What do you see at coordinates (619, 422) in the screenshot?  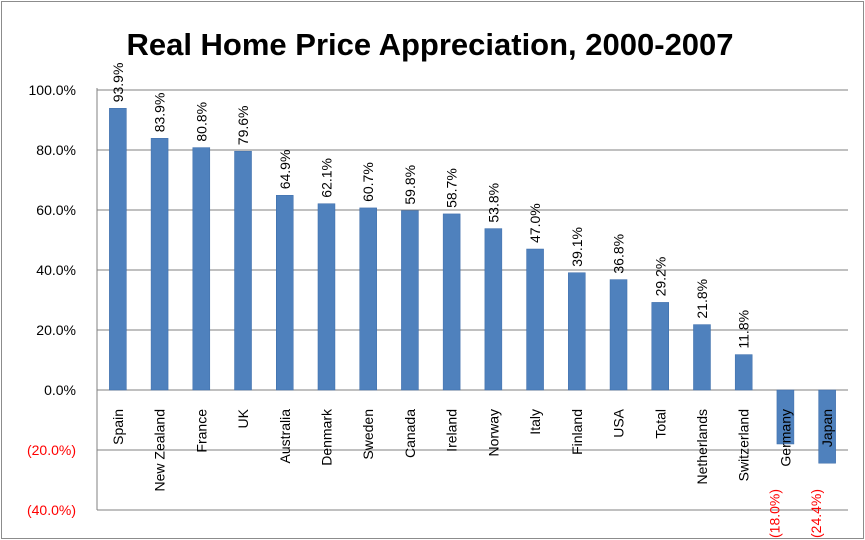 I see `category-label: USA` at bounding box center [619, 422].